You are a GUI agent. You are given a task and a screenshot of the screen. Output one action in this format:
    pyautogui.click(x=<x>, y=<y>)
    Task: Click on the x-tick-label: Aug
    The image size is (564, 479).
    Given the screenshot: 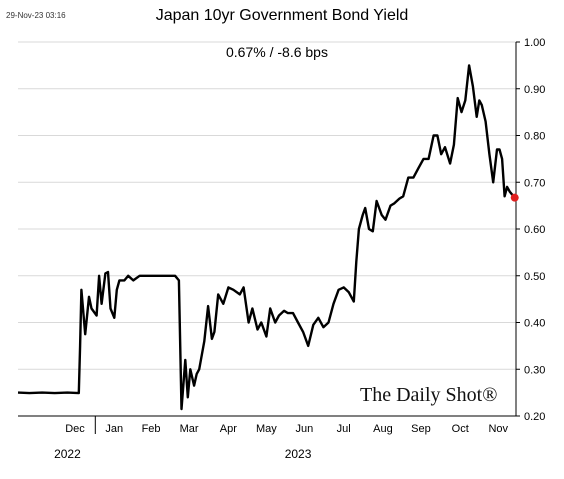 What is the action you would take?
    pyautogui.click(x=383, y=429)
    